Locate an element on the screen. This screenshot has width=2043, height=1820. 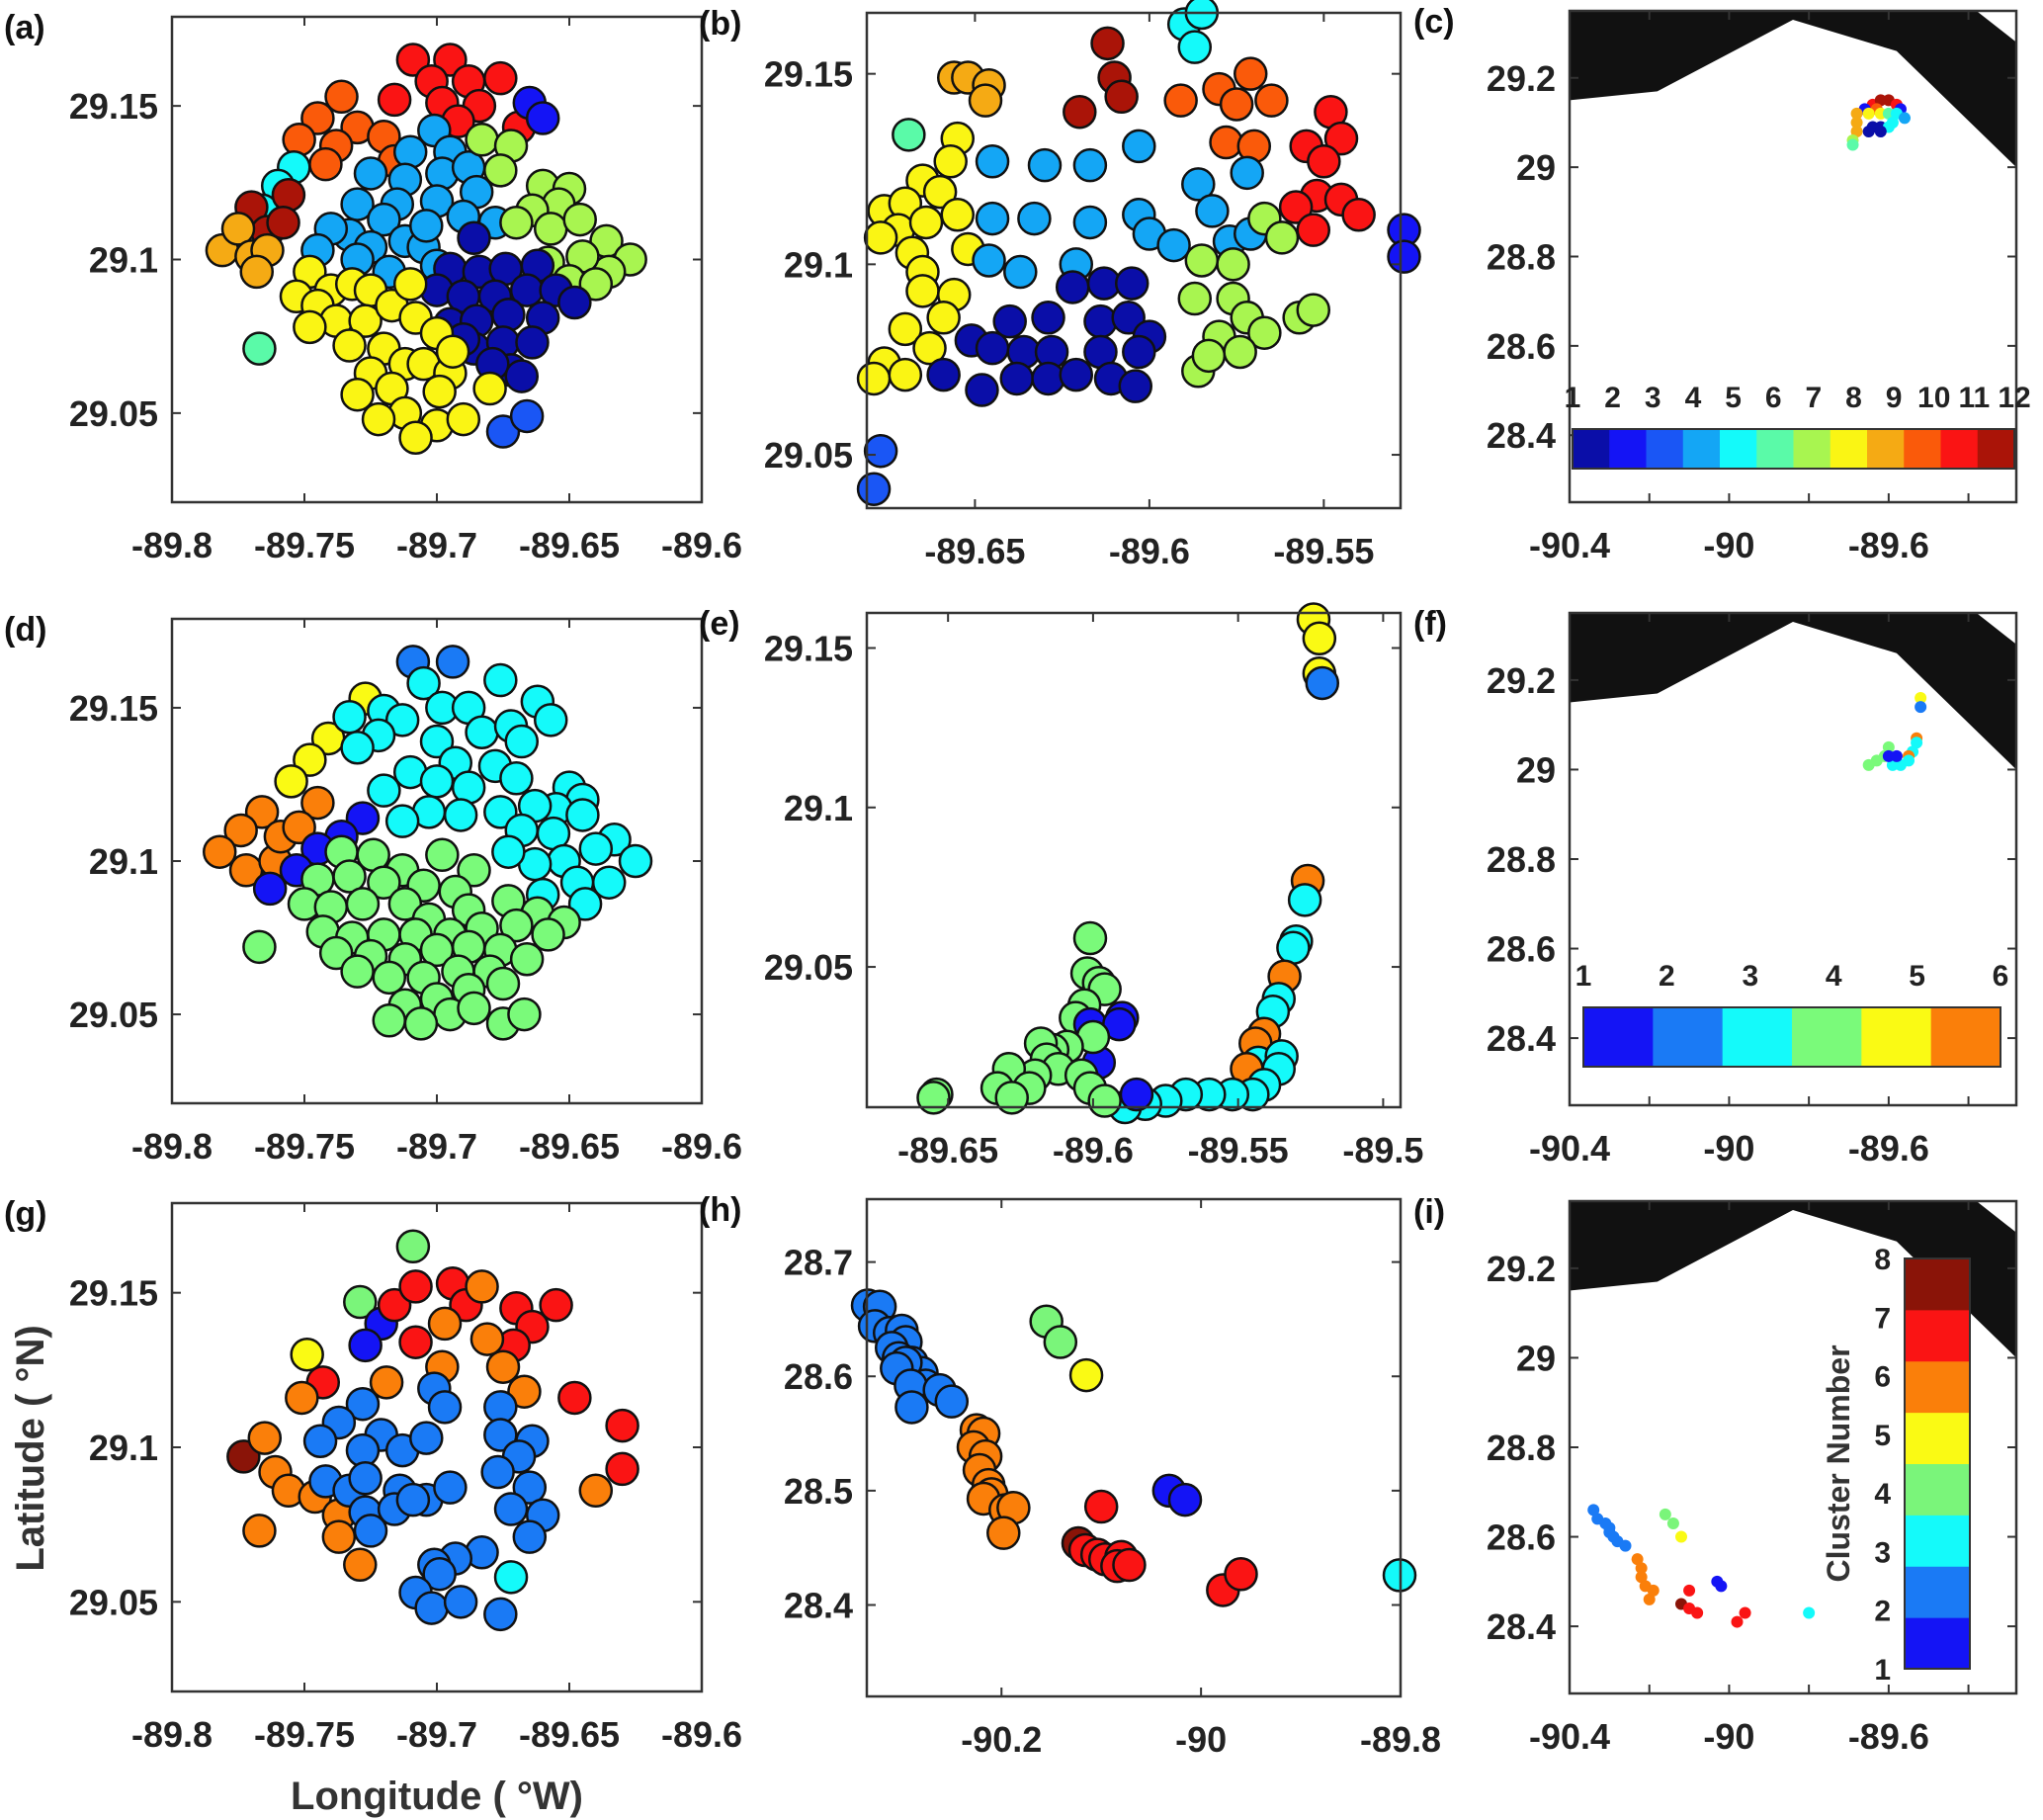
panel-f: (f) -90.4 -90 -89.6 28.4 28.6 28.8 29 29.2 1 2 3 4 5 6 is located at coordinates (1716, 887).